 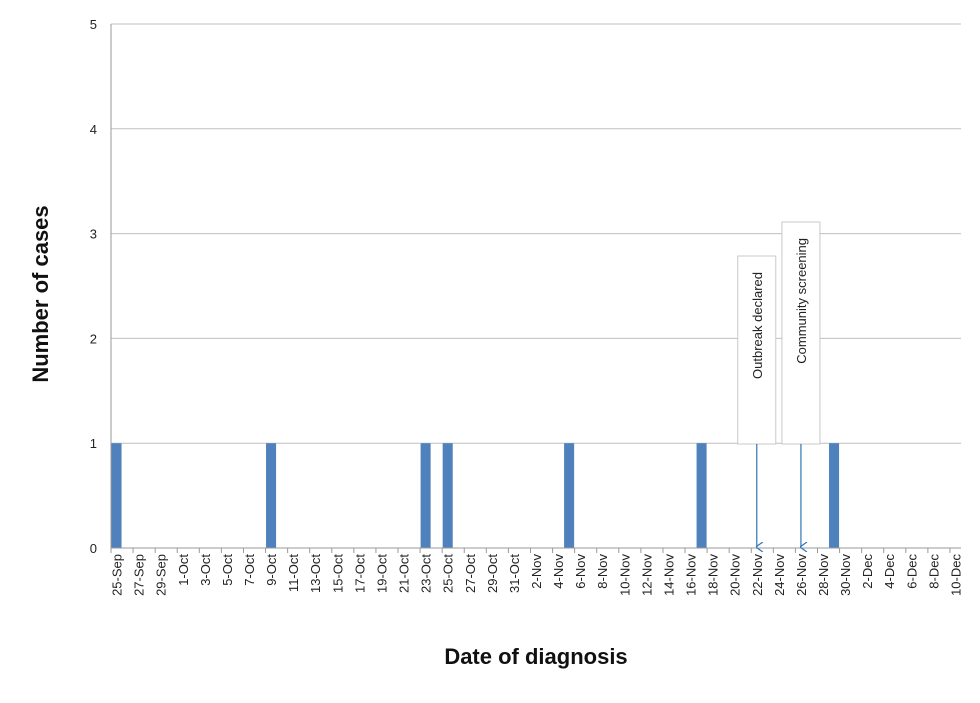 I want to click on x-tick-label: 10-Nov, so click(x=624, y=575).